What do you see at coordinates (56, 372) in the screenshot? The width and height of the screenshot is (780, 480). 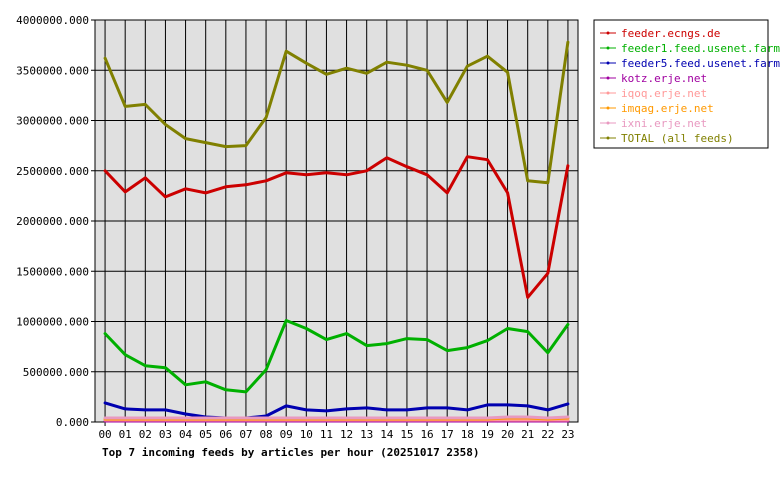 I see `y-tick-label: 500000.000` at bounding box center [56, 372].